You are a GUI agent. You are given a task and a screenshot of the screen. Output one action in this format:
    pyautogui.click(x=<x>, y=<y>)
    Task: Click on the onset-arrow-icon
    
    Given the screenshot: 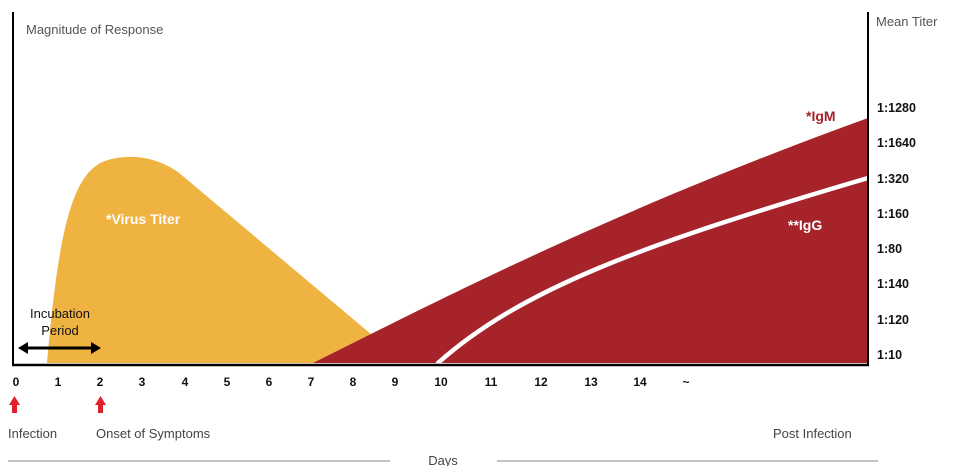 What is the action you would take?
    pyautogui.click(x=100, y=404)
    